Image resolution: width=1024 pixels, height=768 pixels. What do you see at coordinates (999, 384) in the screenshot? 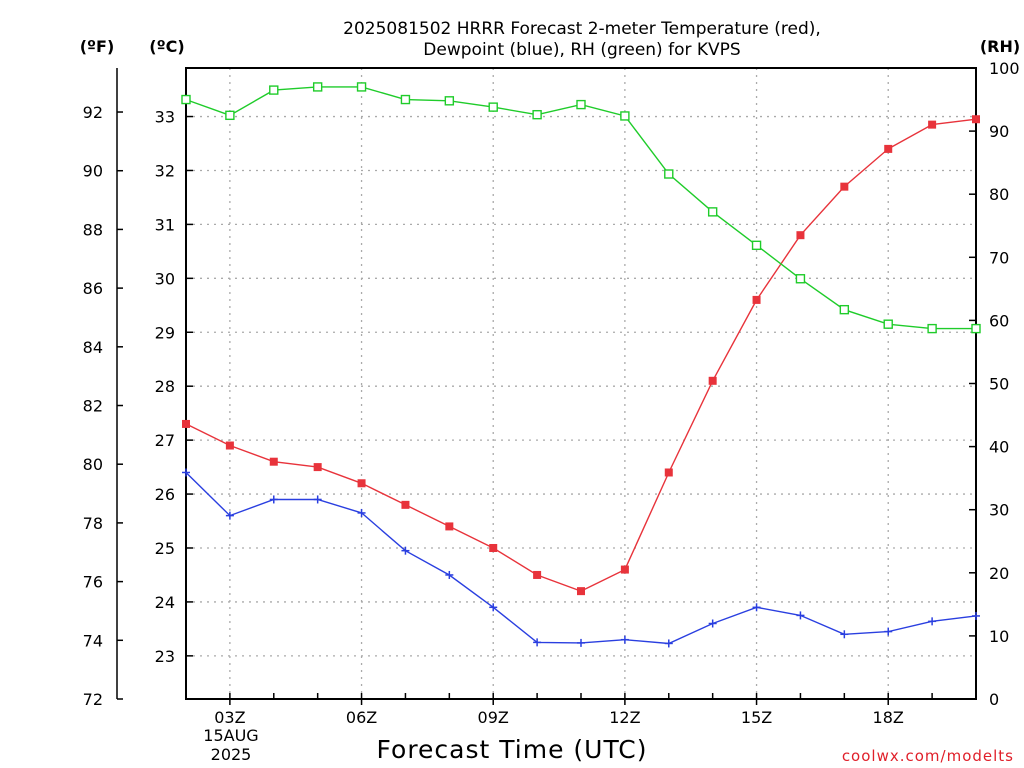
I see `y-tick-label-rh: 50` at bounding box center [999, 384].